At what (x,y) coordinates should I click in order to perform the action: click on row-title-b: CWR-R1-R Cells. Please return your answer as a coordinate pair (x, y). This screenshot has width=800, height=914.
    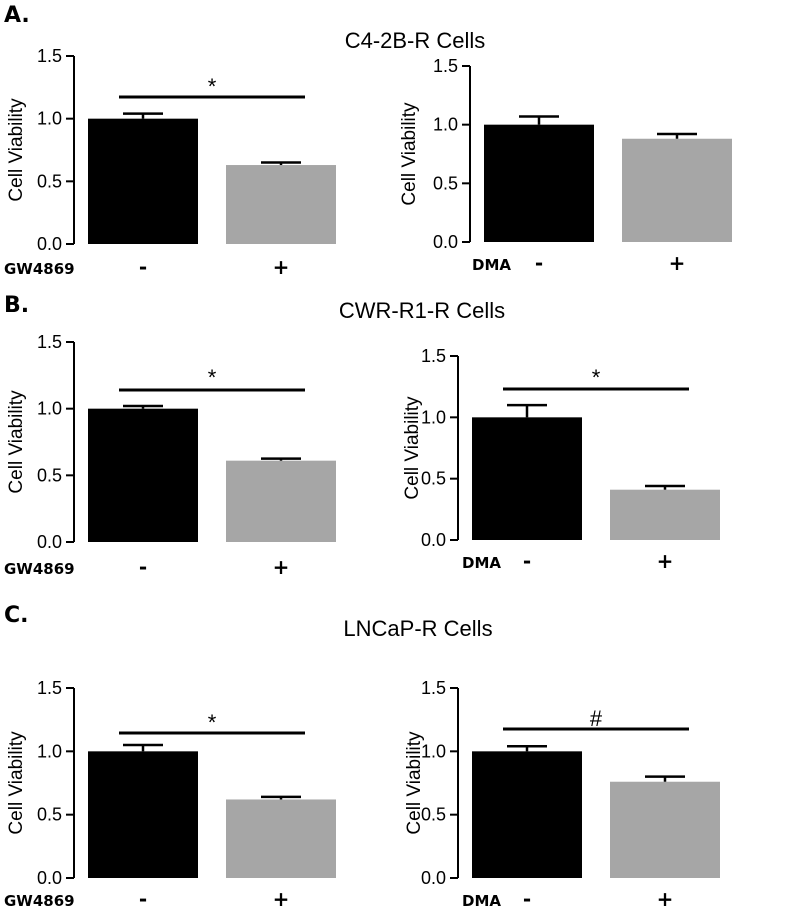
    Looking at the image, I should click on (422, 310).